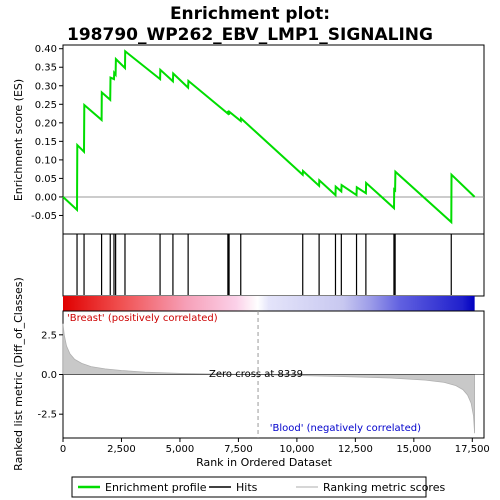 This screenshot has width=500, height=500. What do you see at coordinates (250, 14) in the screenshot?
I see `chart-title-line1: Enrichment plot:` at bounding box center [250, 14].